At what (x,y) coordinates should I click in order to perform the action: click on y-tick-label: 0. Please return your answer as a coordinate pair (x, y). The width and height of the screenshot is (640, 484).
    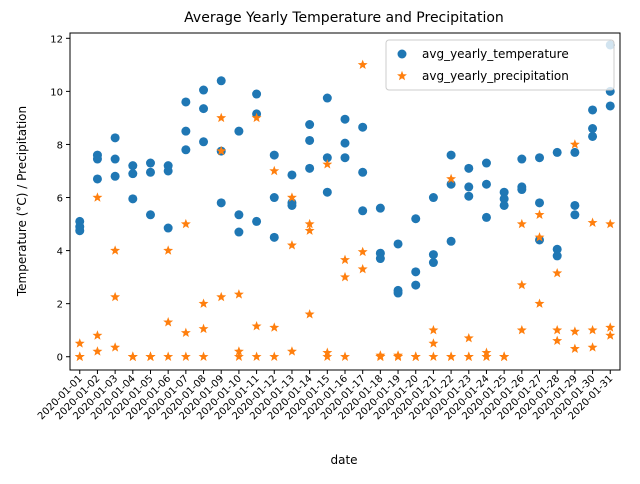
    Looking at the image, I should click on (60, 358).